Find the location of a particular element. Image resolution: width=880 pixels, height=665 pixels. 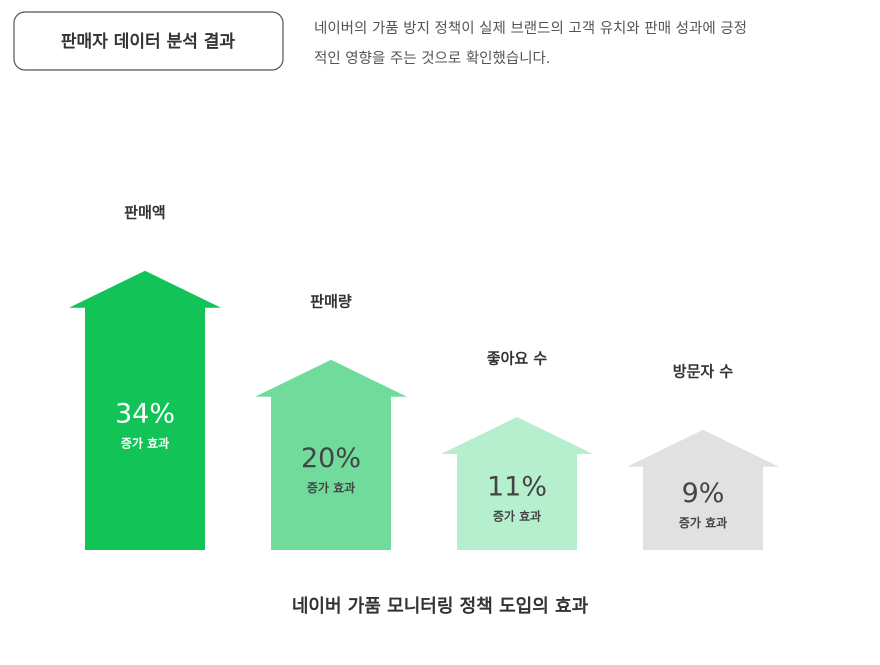

badge-text: 판매자 데이터 분석 결과 is located at coordinates (148, 42).